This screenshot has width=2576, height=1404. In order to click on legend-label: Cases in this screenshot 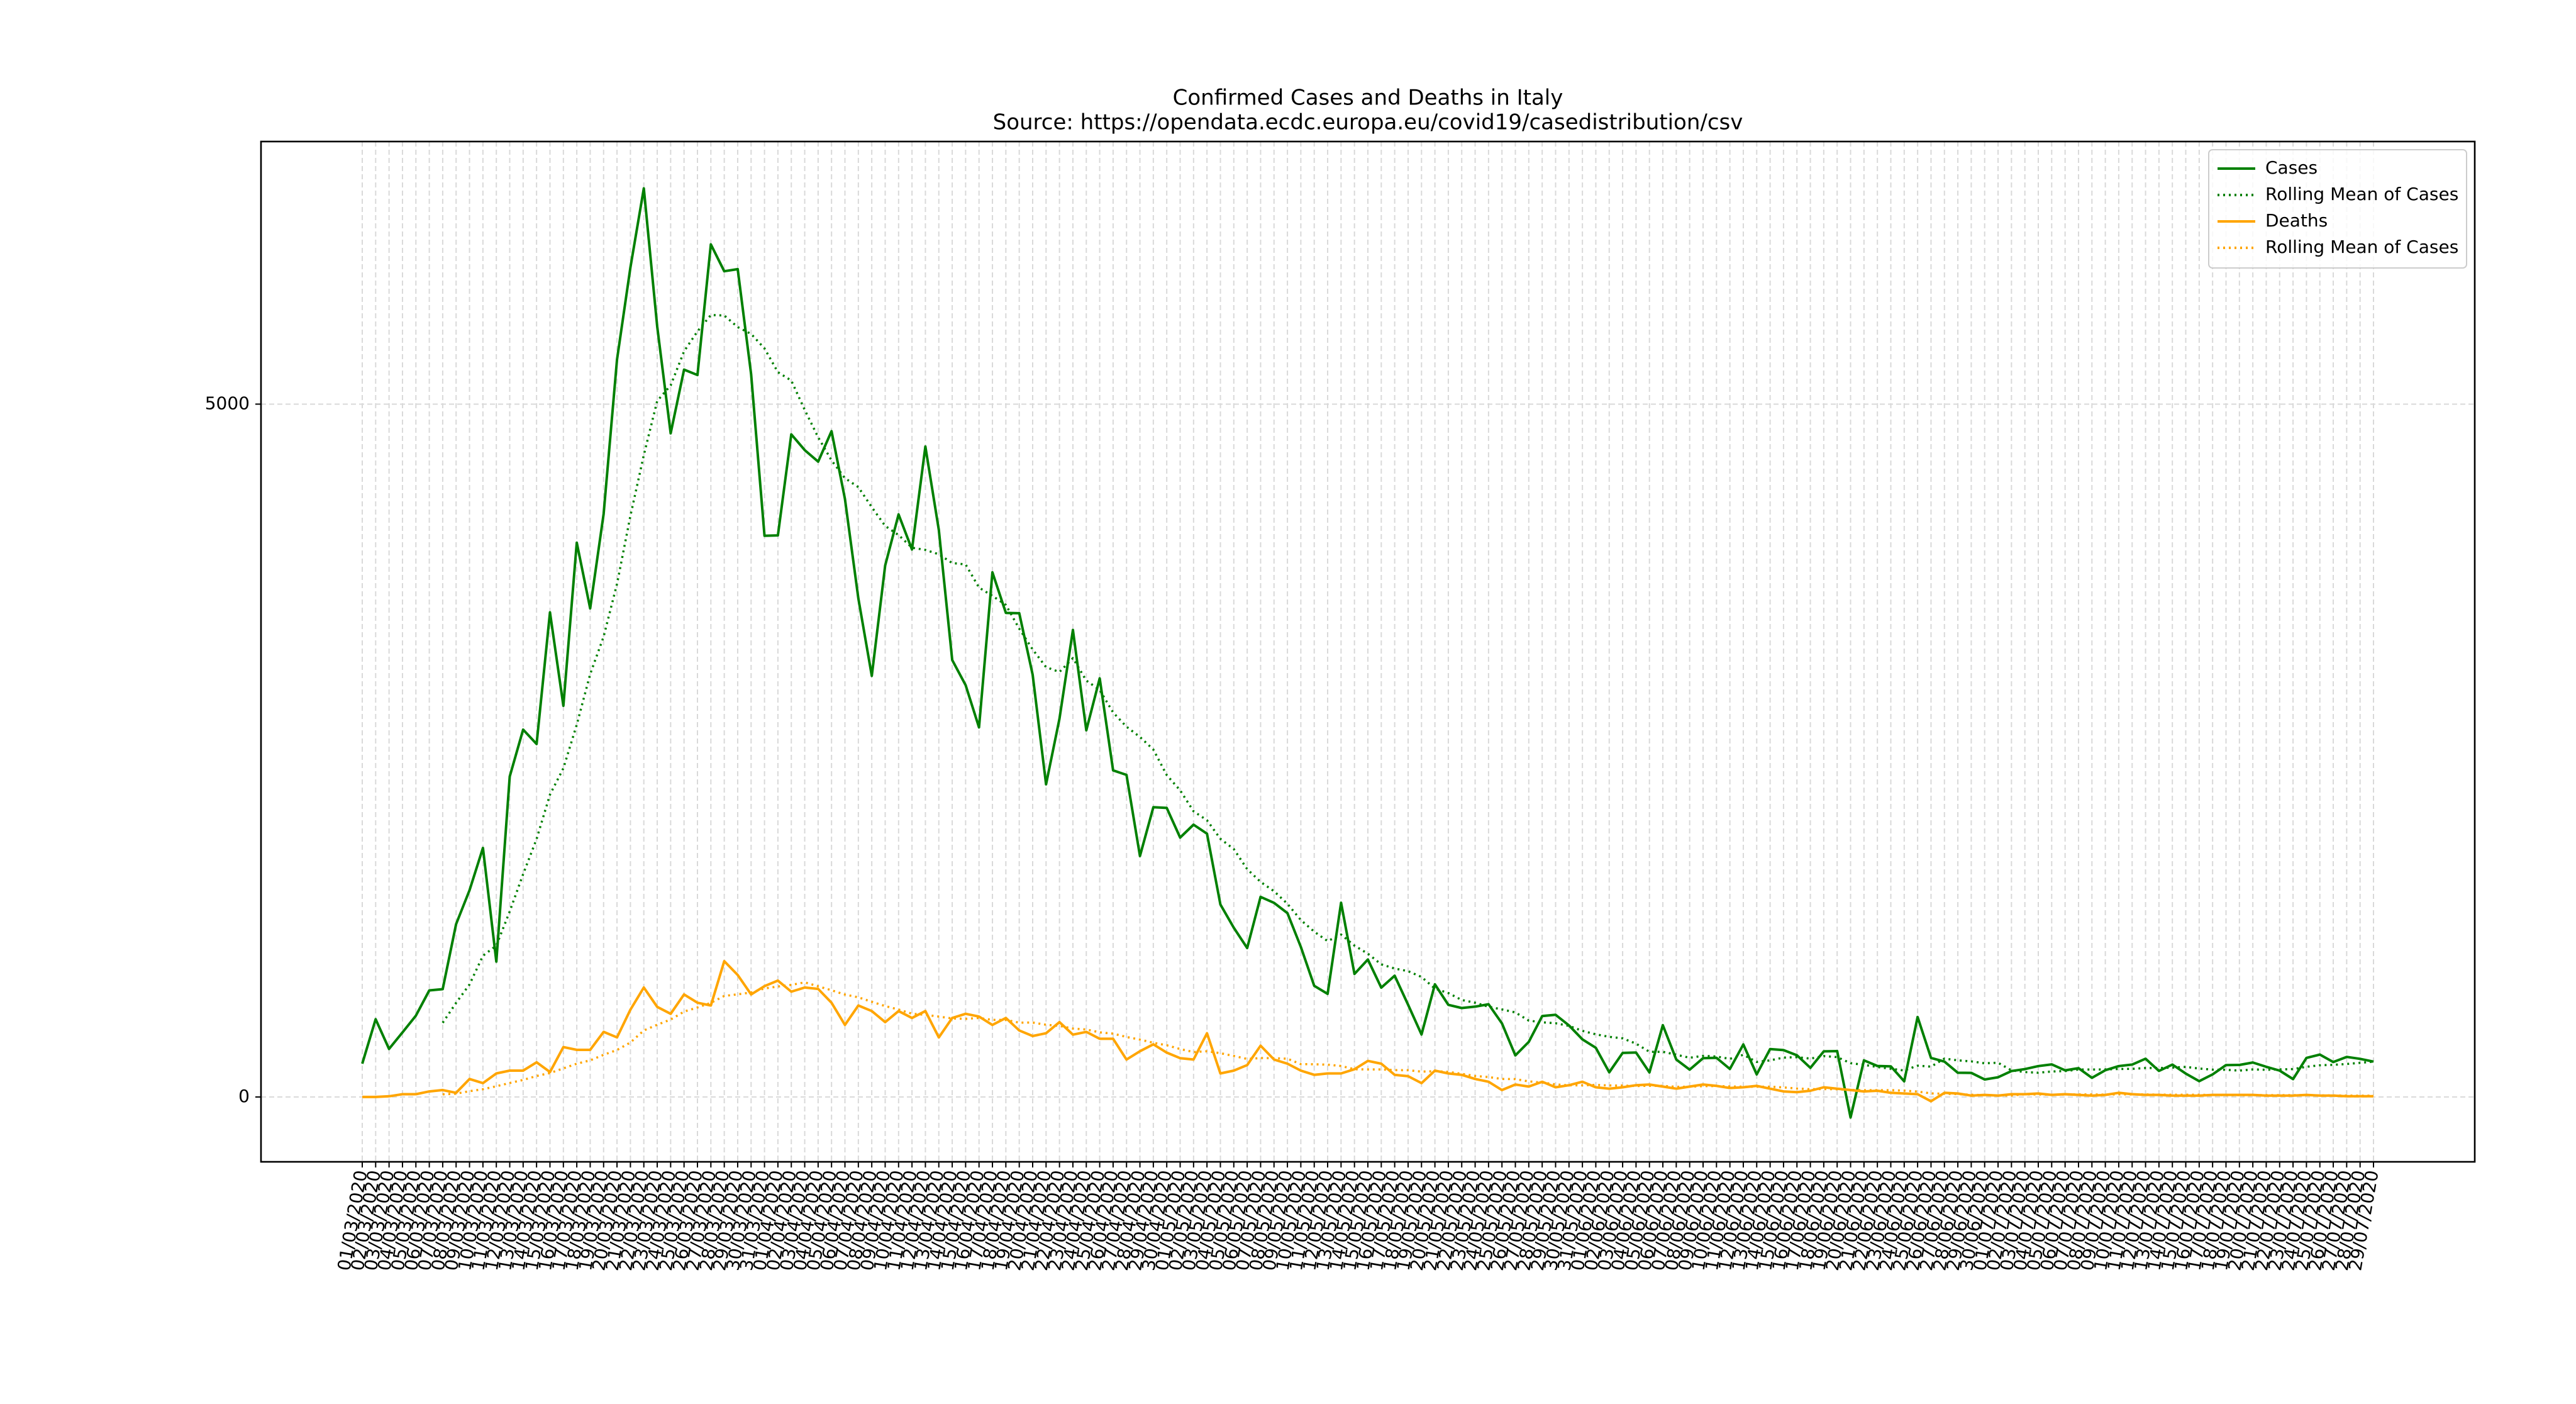, I will do `click(2291, 167)`.